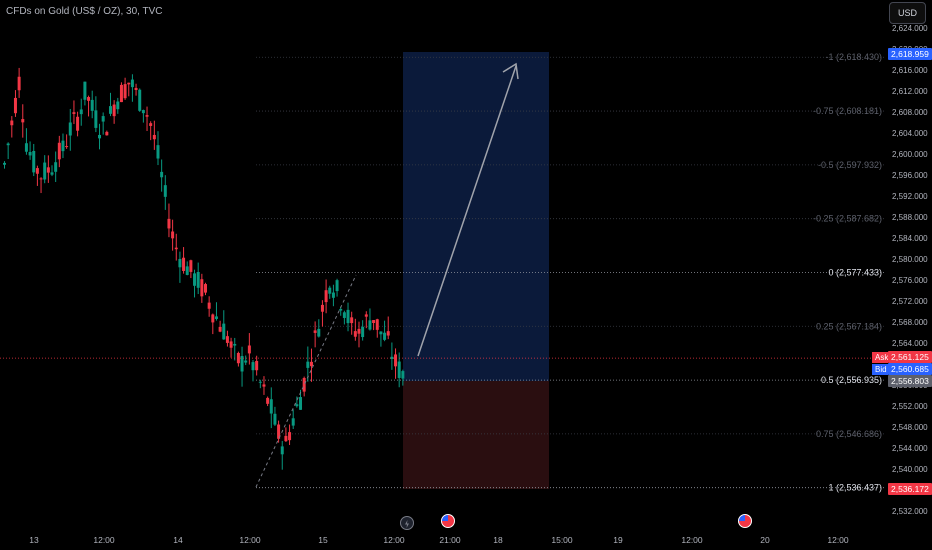 This screenshot has width=932, height=550. I want to click on projection-arrow, so click(468, 209).